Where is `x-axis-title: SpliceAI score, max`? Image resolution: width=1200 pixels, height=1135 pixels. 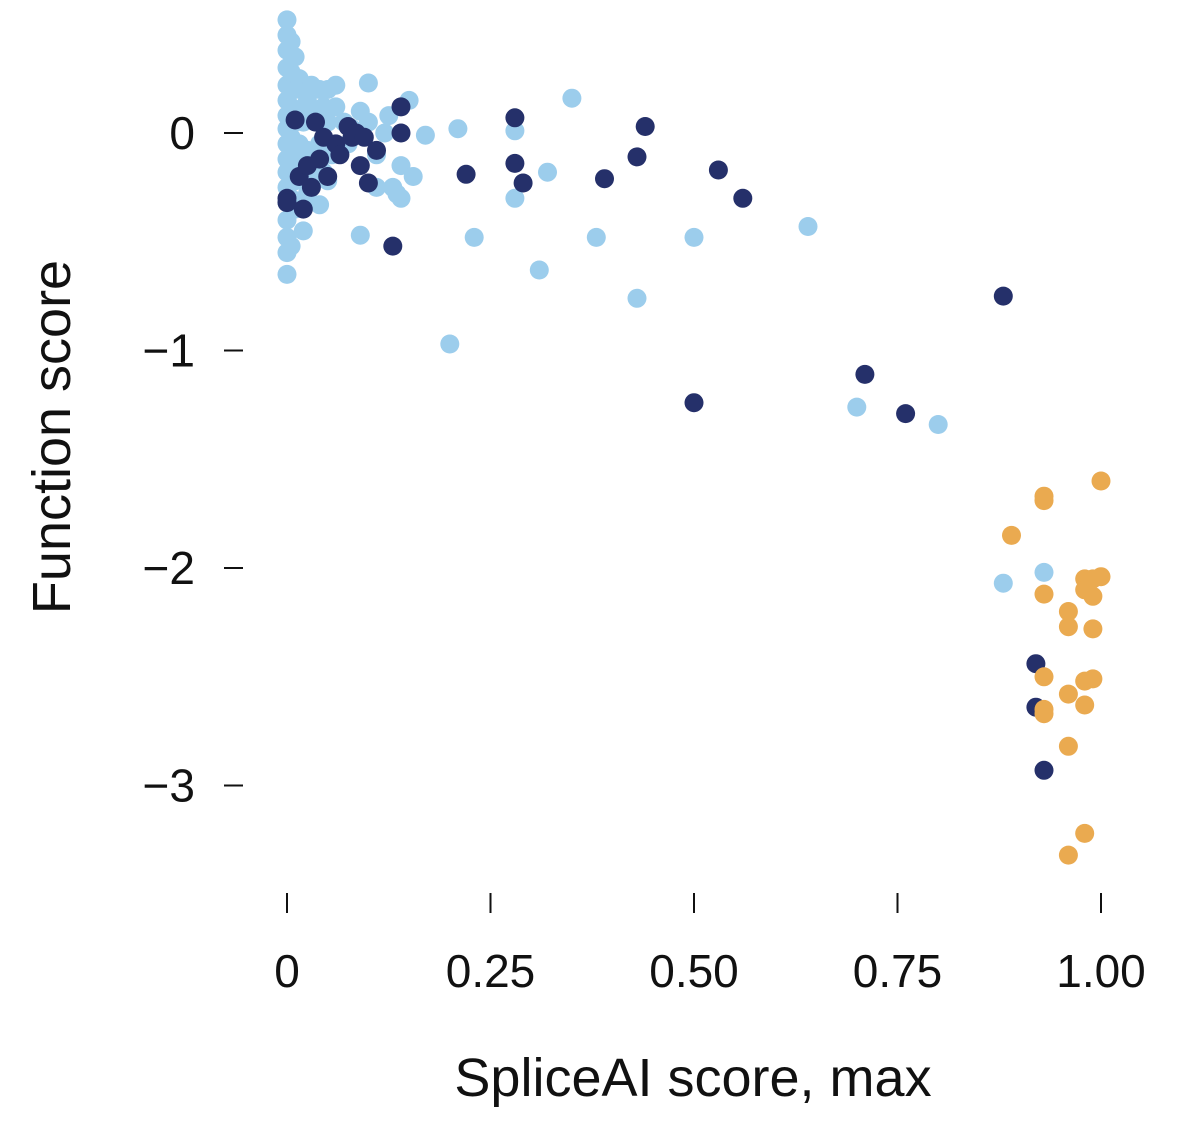 x-axis-title: SpliceAI score, max is located at coordinates (692, 1078).